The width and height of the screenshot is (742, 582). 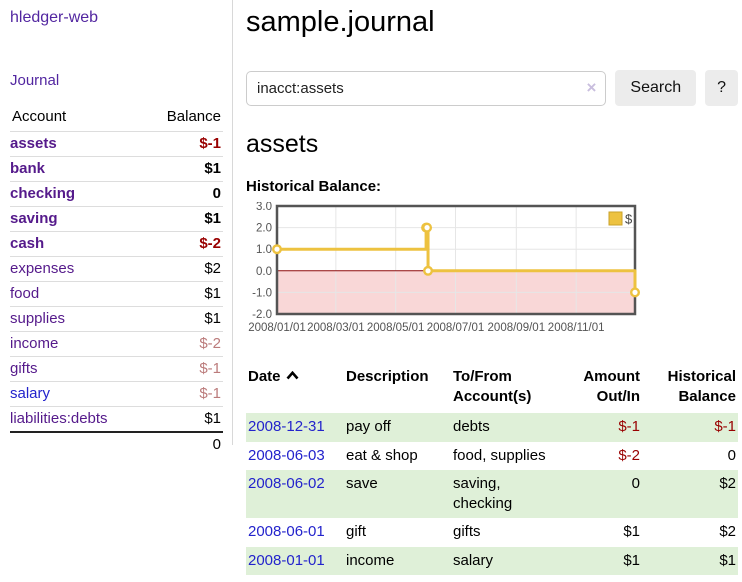 I want to click on transaction-date-link: 2008-06-02, so click(x=286, y=483).